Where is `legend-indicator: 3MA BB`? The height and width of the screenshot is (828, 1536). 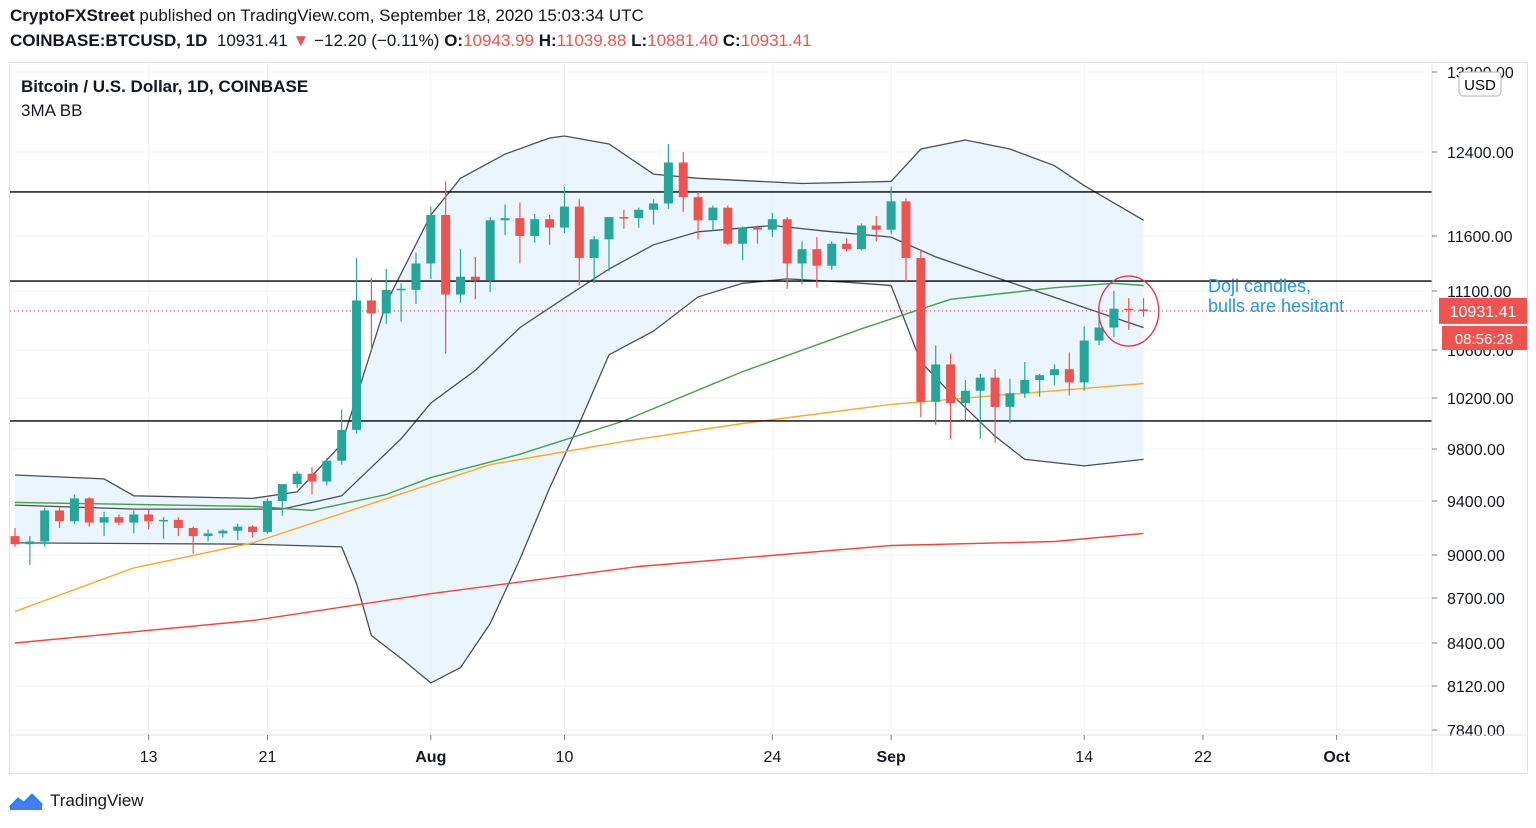 legend-indicator: 3MA BB is located at coordinates (51, 110).